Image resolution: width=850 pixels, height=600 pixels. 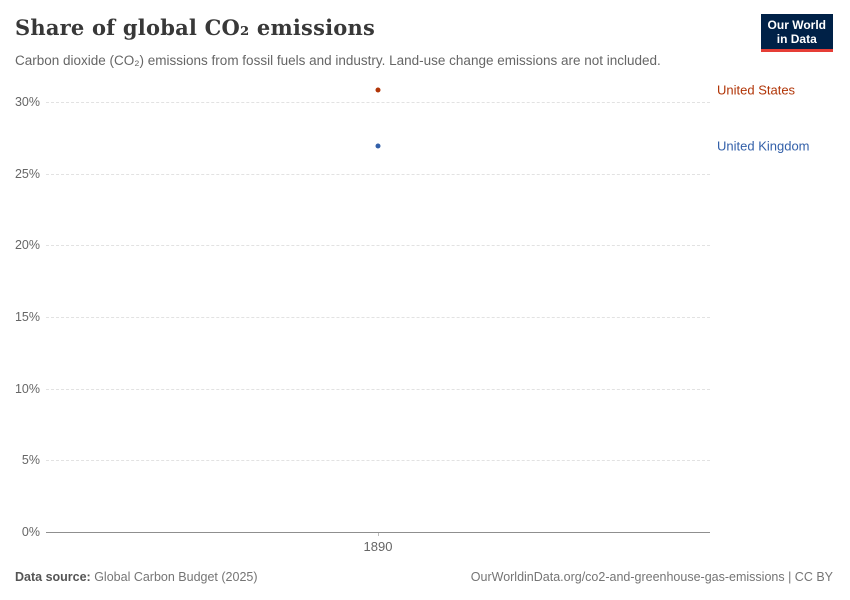 What do you see at coordinates (195, 27) in the screenshot?
I see `chart-title: Share of global CO₂ emissions` at bounding box center [195, 27].